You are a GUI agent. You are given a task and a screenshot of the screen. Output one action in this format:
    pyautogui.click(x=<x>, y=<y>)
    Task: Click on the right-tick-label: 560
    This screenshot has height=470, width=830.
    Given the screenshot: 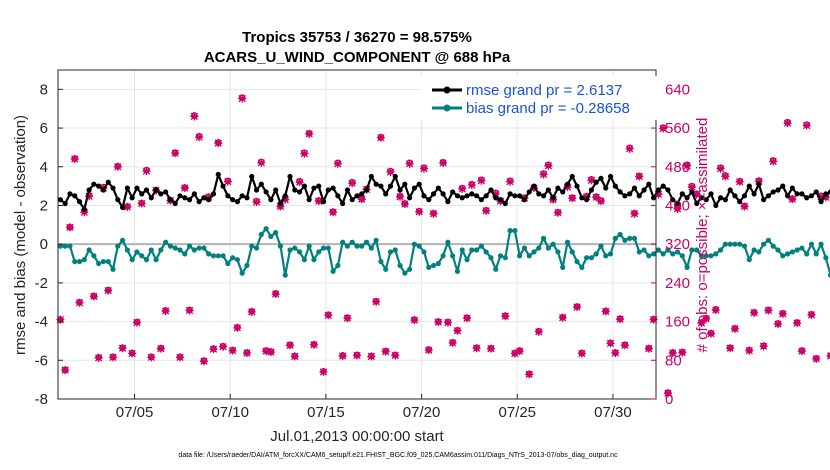 What is the action you would take?
    pyautogui.click(x=677, y=128)
    